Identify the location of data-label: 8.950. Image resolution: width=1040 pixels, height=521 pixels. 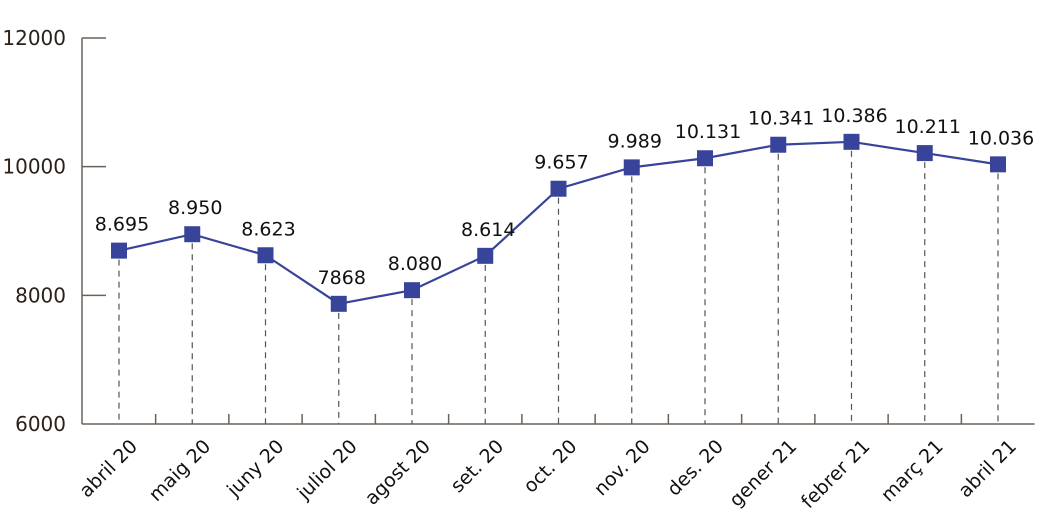
(195, 208).